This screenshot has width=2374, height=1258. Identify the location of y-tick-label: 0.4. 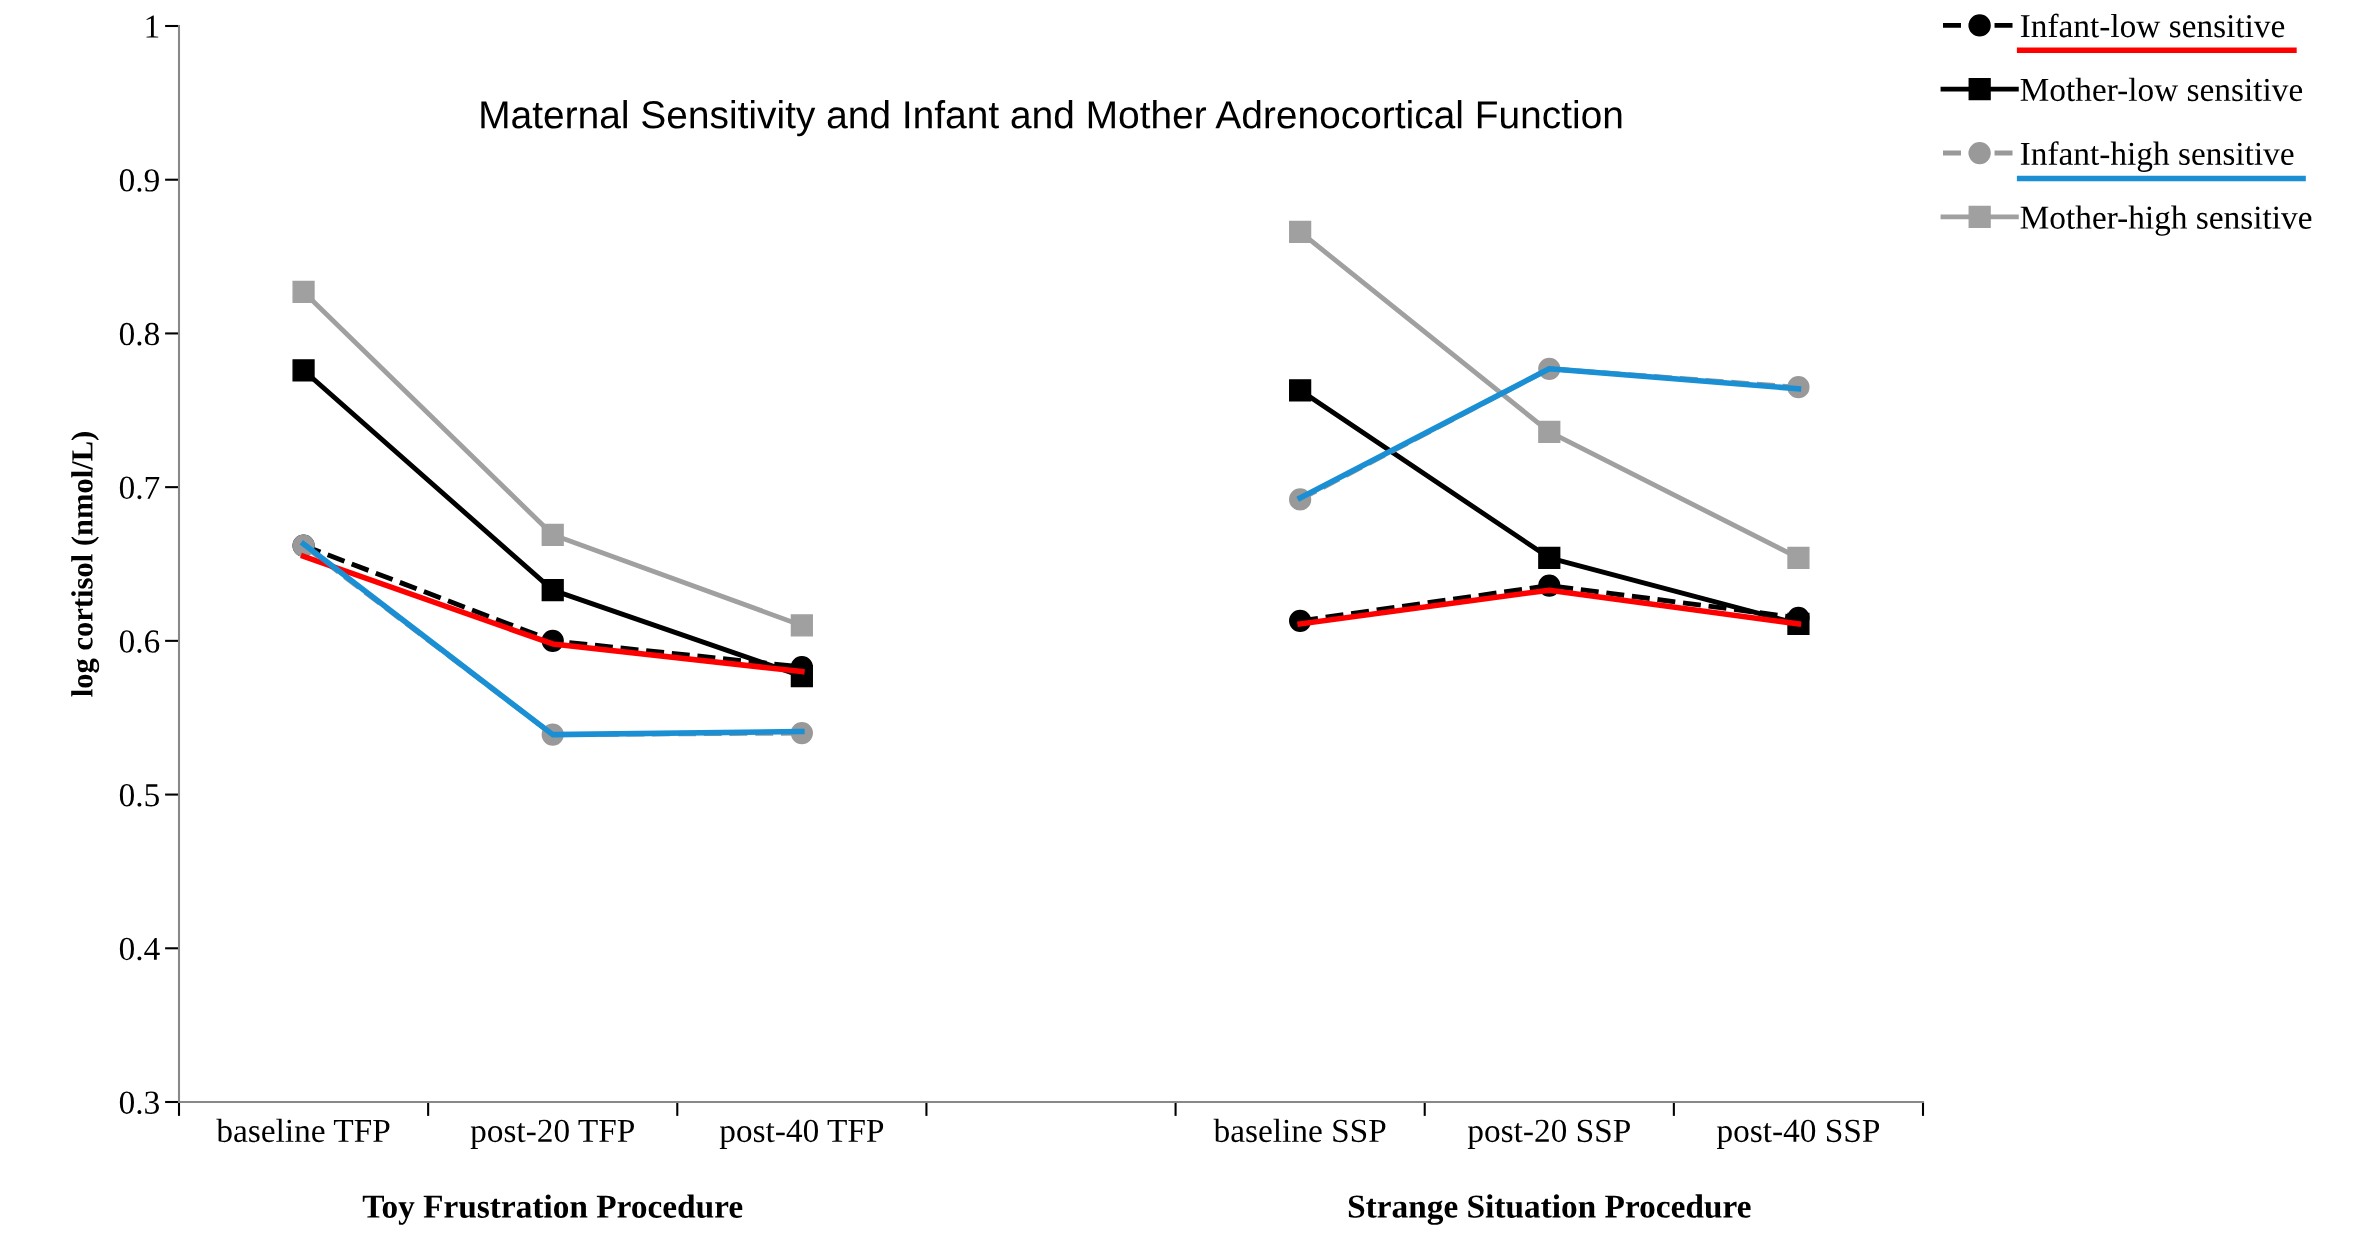
(139, 949).